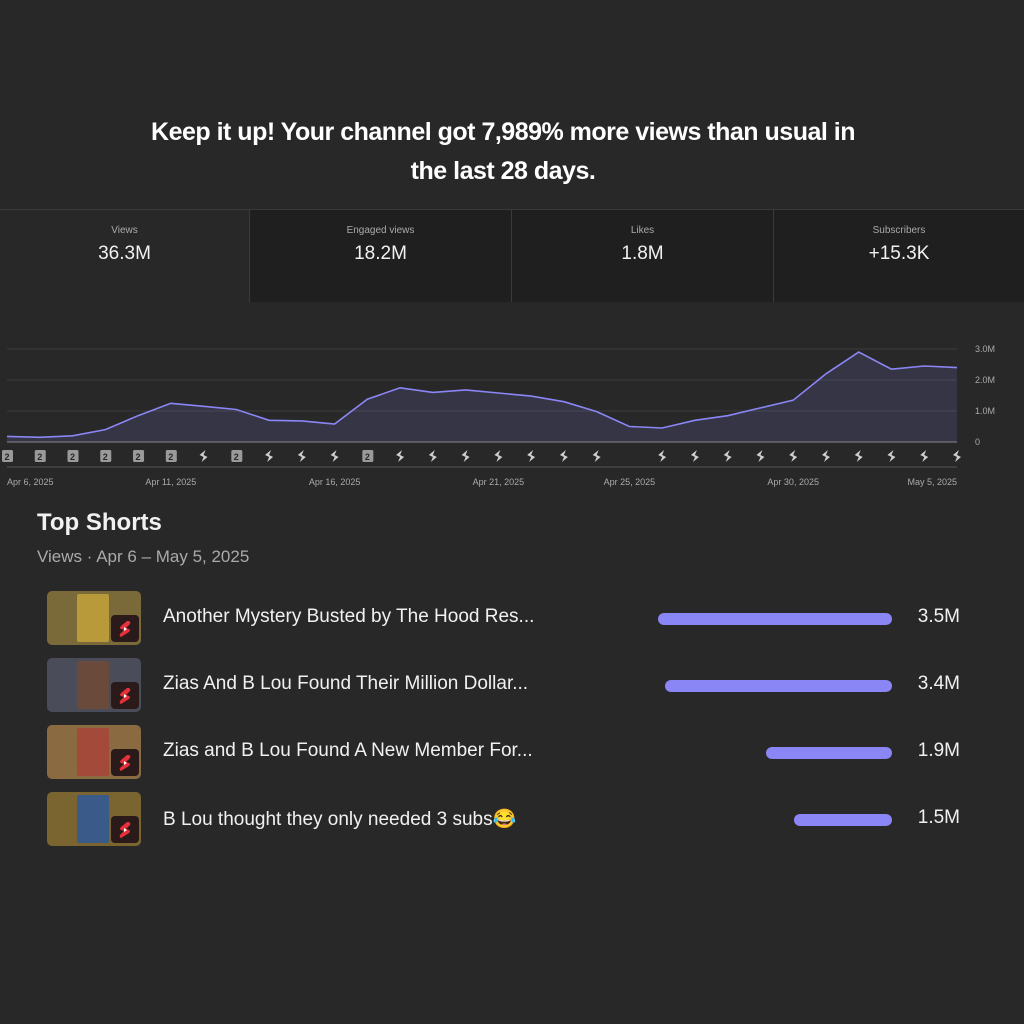 The width and height of the screenshot is (1024, 1024). Describe the element at coordinates (977, 442) in the screenshot. I see `y-tick-label: 0` at that location.